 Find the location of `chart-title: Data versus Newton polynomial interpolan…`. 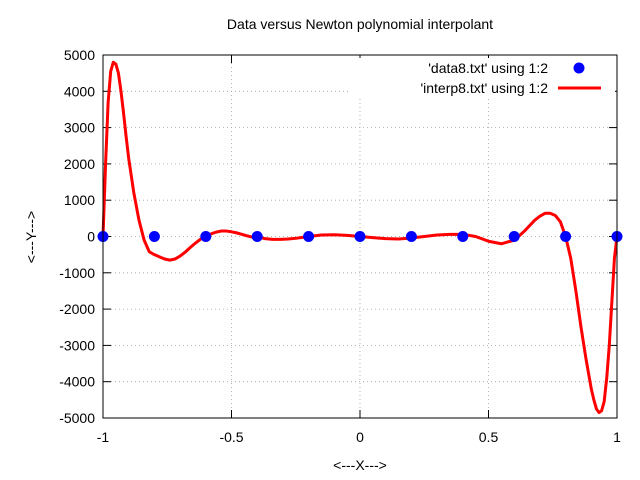

chart-title: Data versus Newton polynomial interpolan… is located at coordinates (360, 24).